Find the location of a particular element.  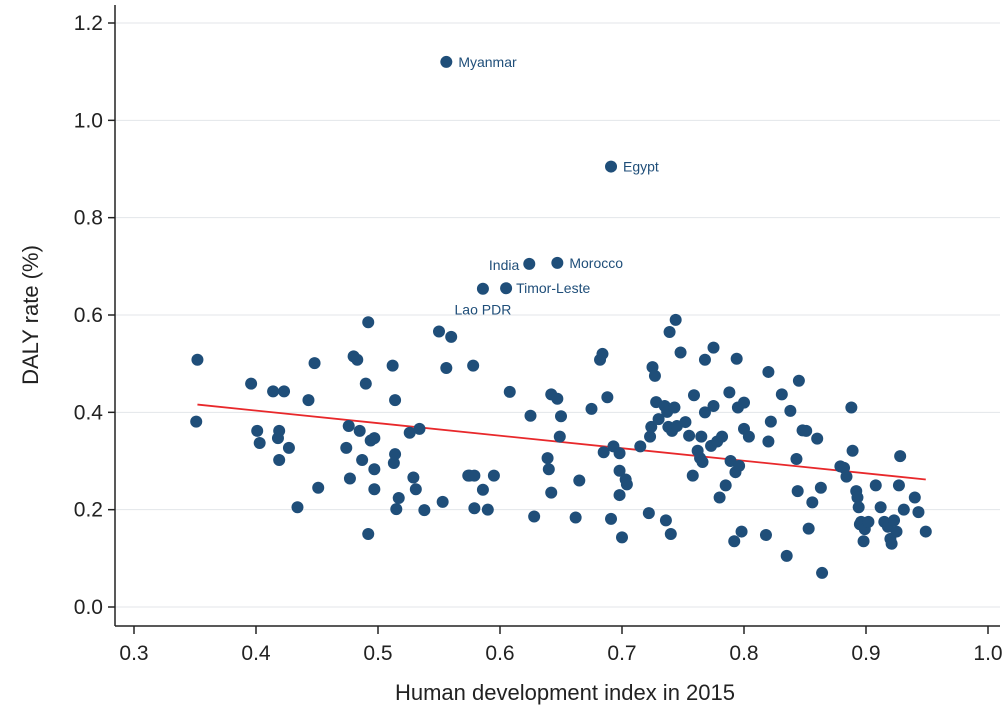

point-label: Myanmar is located at coordinates (487, 62).